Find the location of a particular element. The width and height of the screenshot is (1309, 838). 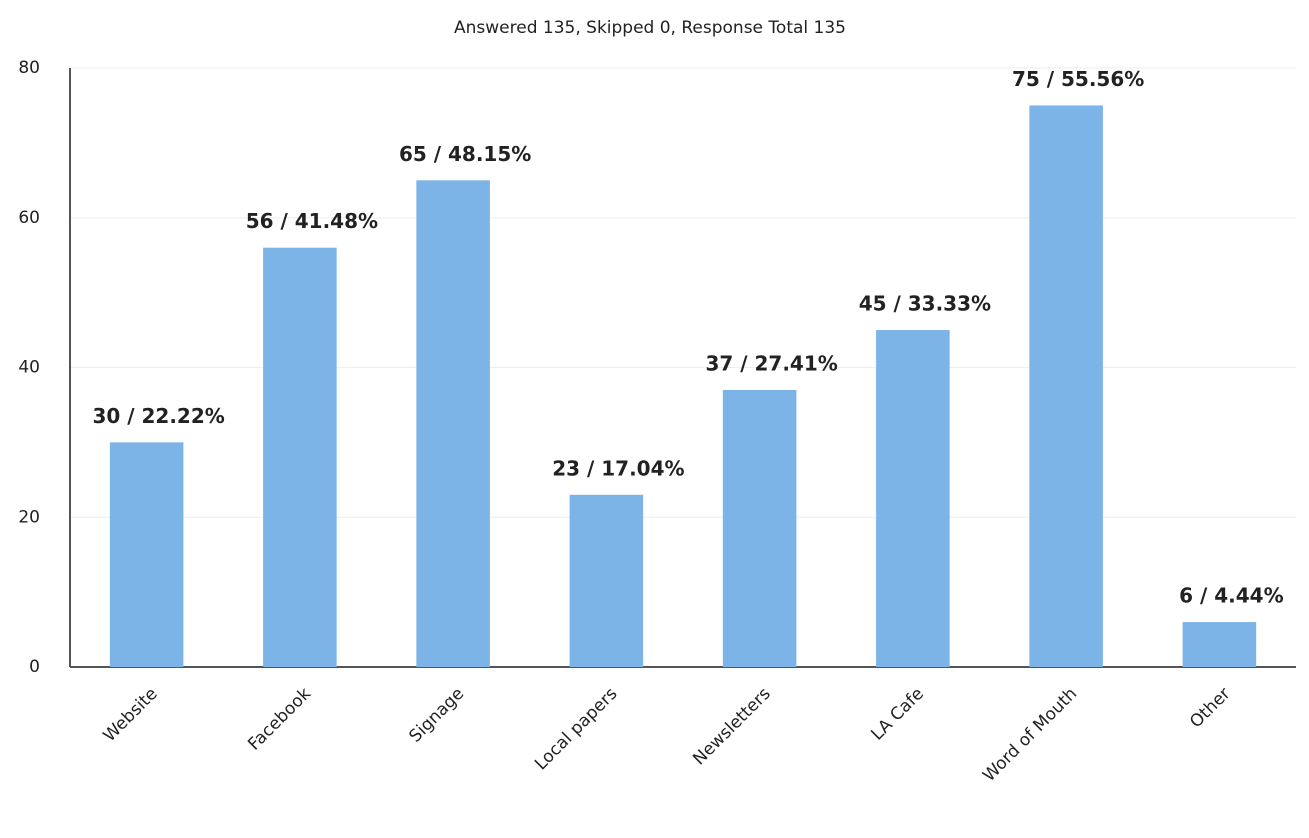

data-label: 23 / 17.04% is located at coordinates (618, 468).